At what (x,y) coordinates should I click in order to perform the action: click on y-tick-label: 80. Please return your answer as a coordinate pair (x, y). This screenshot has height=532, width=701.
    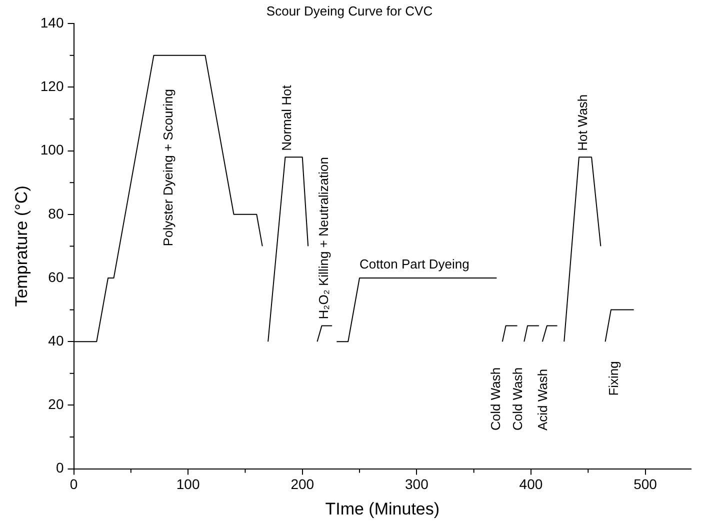
    Looking at the image, I should click on (56, 213).